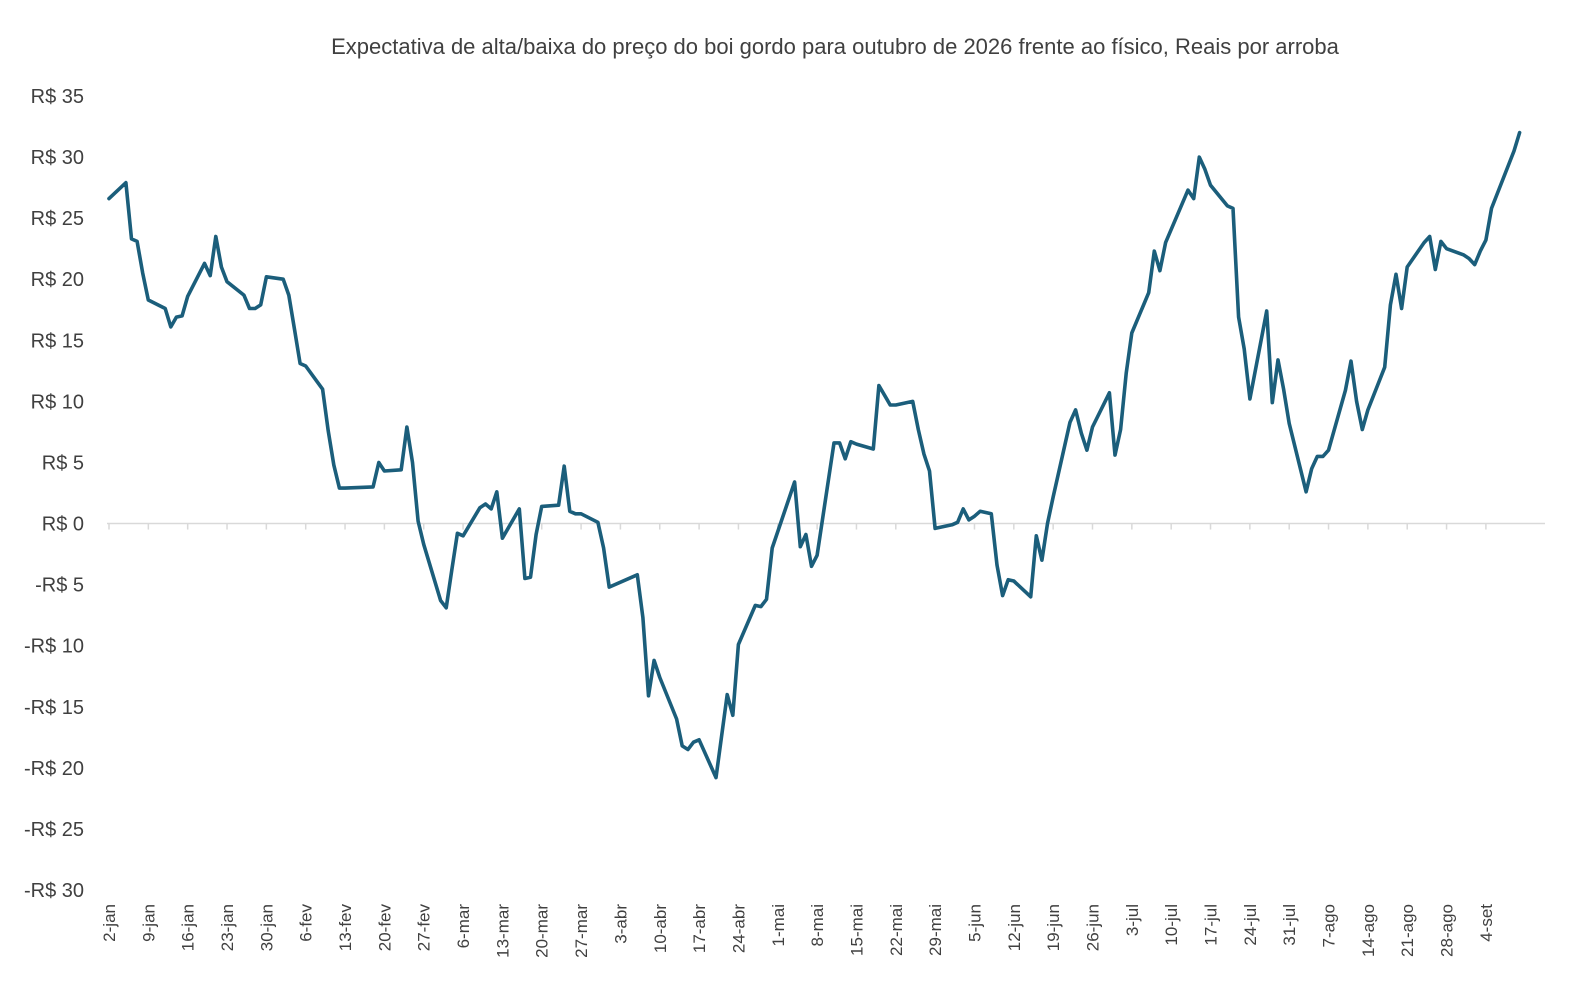  What do you see at coordinates (54, 769) in the screenshot?
I see `y-tick-label: -R$ 20` at bounding box center [54, 769].